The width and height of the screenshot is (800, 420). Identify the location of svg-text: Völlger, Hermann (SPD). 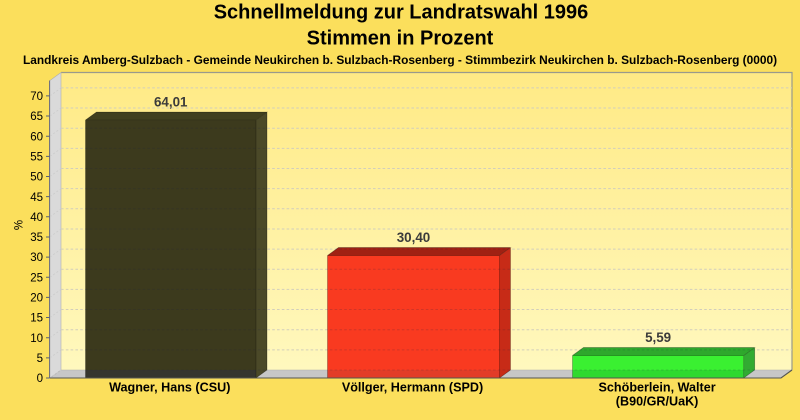
(412, 387).